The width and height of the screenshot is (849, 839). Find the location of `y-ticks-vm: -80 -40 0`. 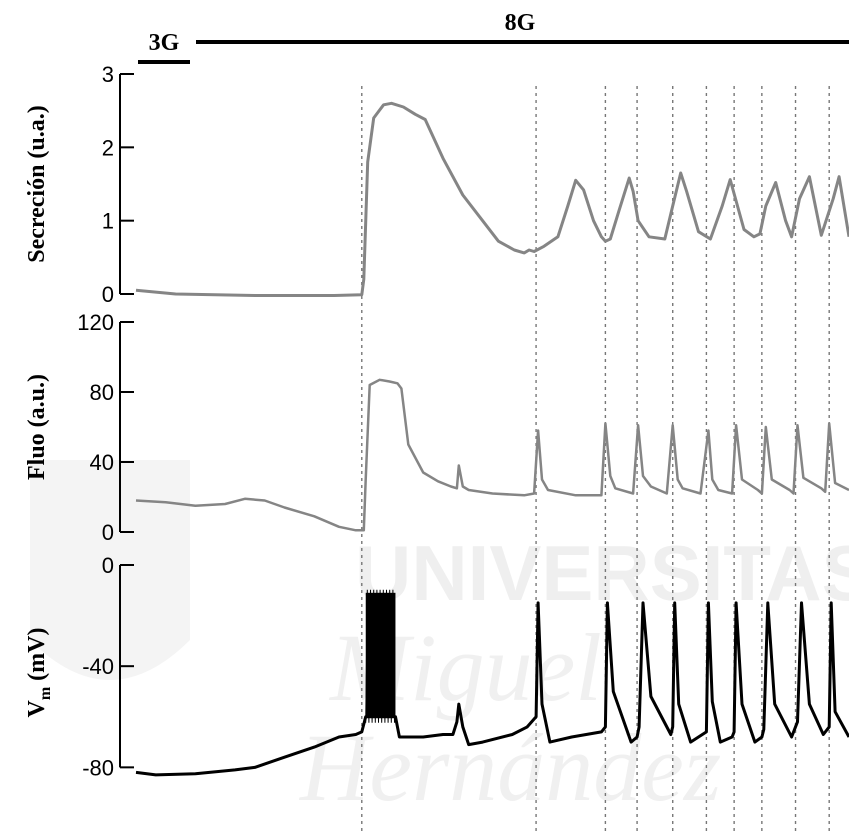

y-ticks-vm: -80 -40 0 is located at coordinates (108, 666).